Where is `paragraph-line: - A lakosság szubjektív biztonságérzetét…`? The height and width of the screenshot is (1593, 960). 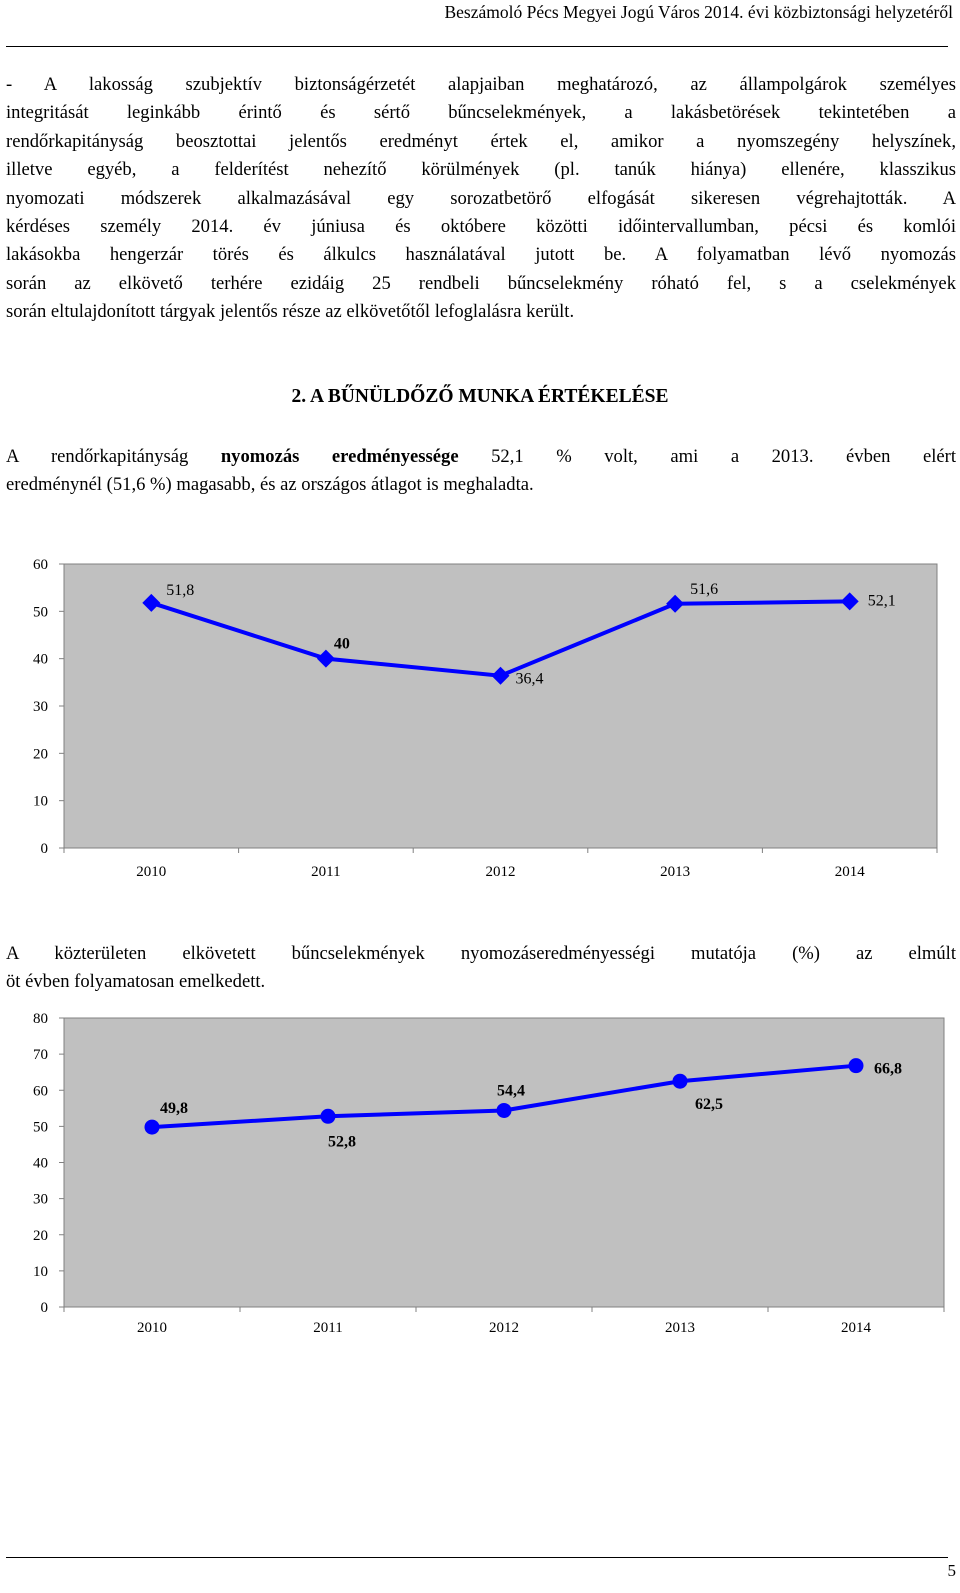 paragraph-line: - A lakosság szubjektív biztonságérzetét… is located at coordinates (481, 84).